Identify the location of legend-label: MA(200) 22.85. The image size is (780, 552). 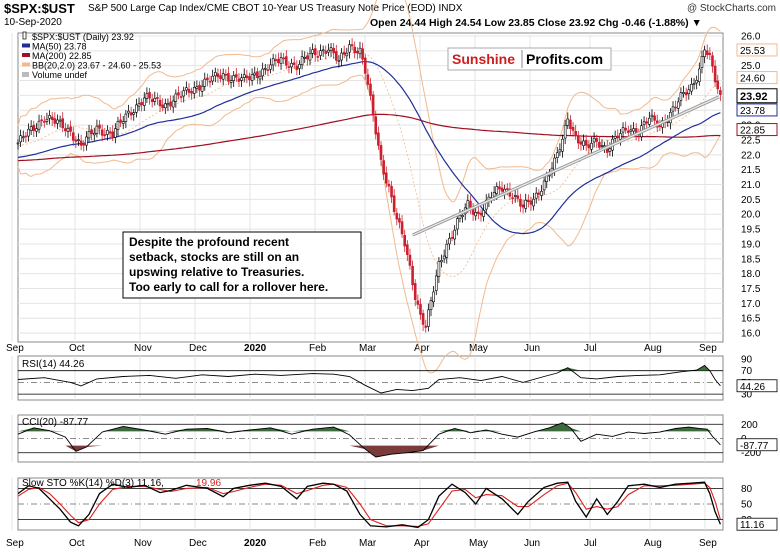
(62, 56).